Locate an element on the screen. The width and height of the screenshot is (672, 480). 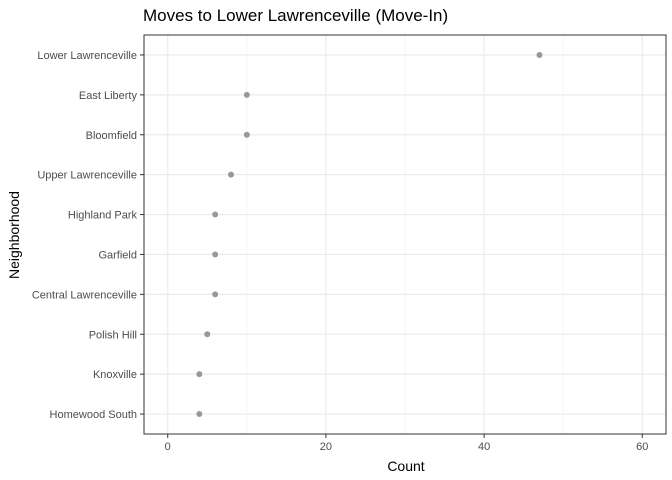
x-tick-label: 60 is located at coordinates (642, 447).